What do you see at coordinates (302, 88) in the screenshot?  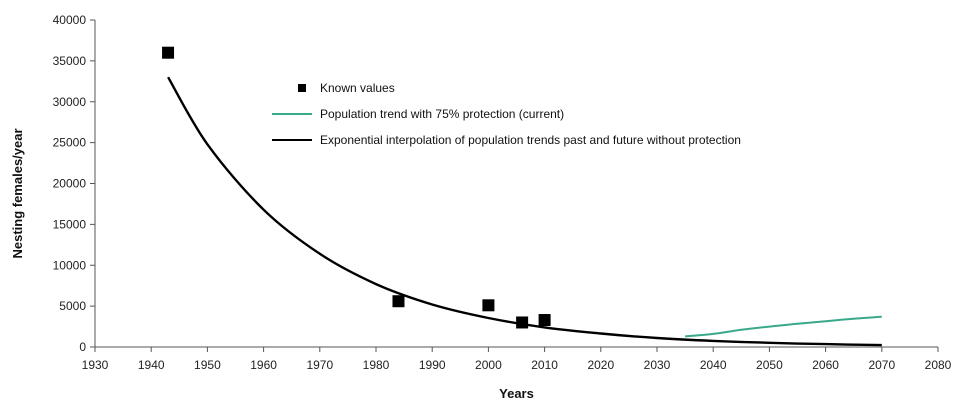 I see `legend-marker-known-values` at bounding box center [302, 88].